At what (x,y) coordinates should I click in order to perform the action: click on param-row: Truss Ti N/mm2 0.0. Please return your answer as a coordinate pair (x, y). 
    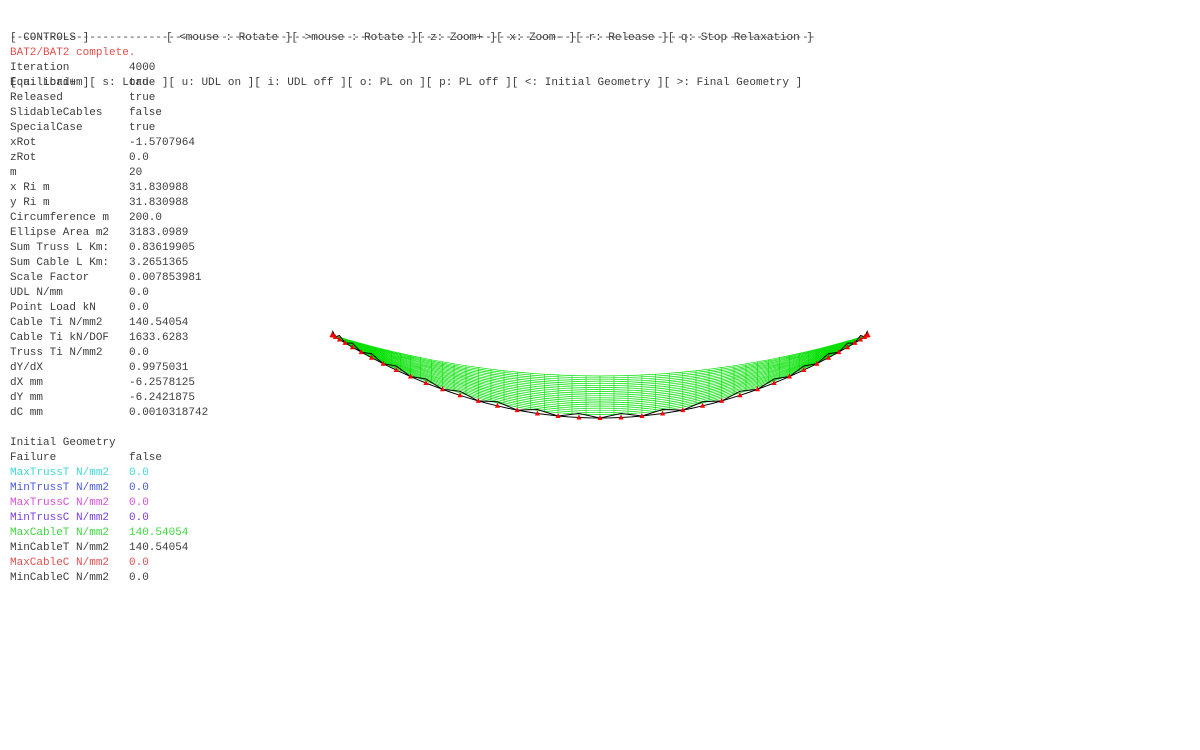
    Looking at the image, I should click on (109, 353).